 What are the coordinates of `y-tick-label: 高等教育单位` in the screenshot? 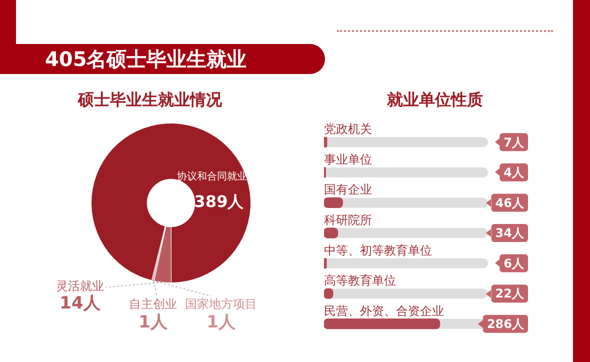 It's located at (360, 281).